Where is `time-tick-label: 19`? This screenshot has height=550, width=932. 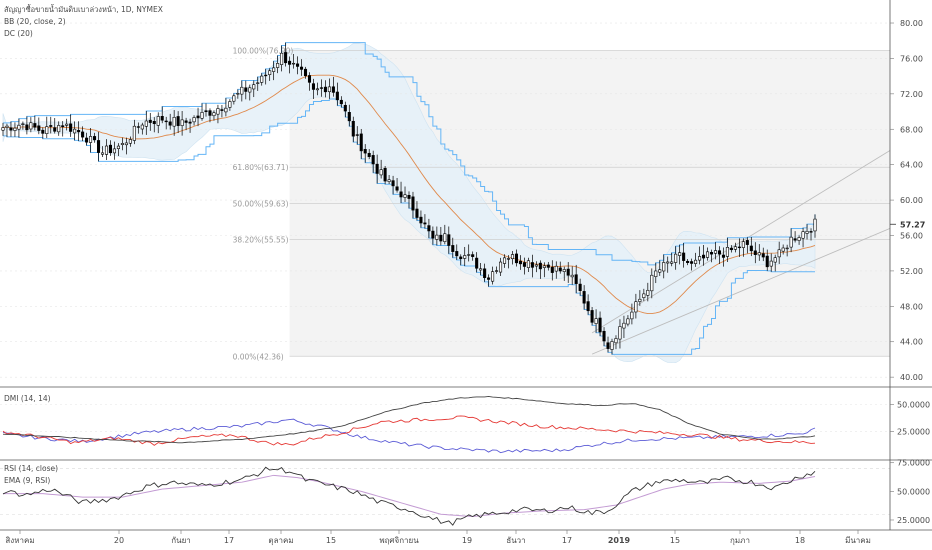
time-tick-label: 19 is located at coordinates (467, 540).